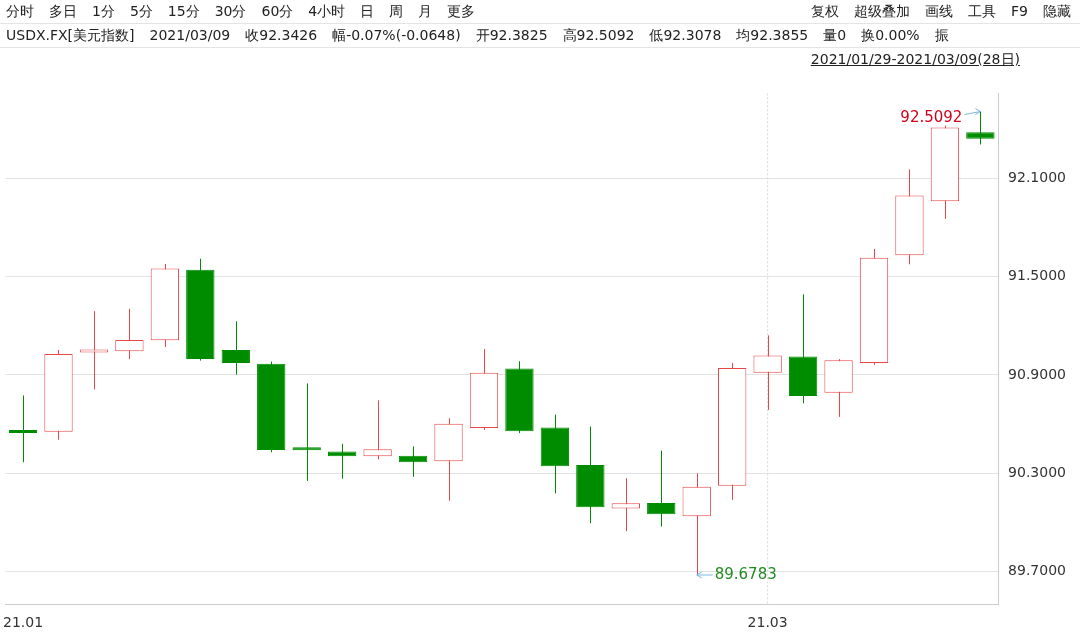 Image resolution: width=1080 pixels, height=635 pixels. I want to click on y-tick-label: 90.3000, so click(1037, 471).